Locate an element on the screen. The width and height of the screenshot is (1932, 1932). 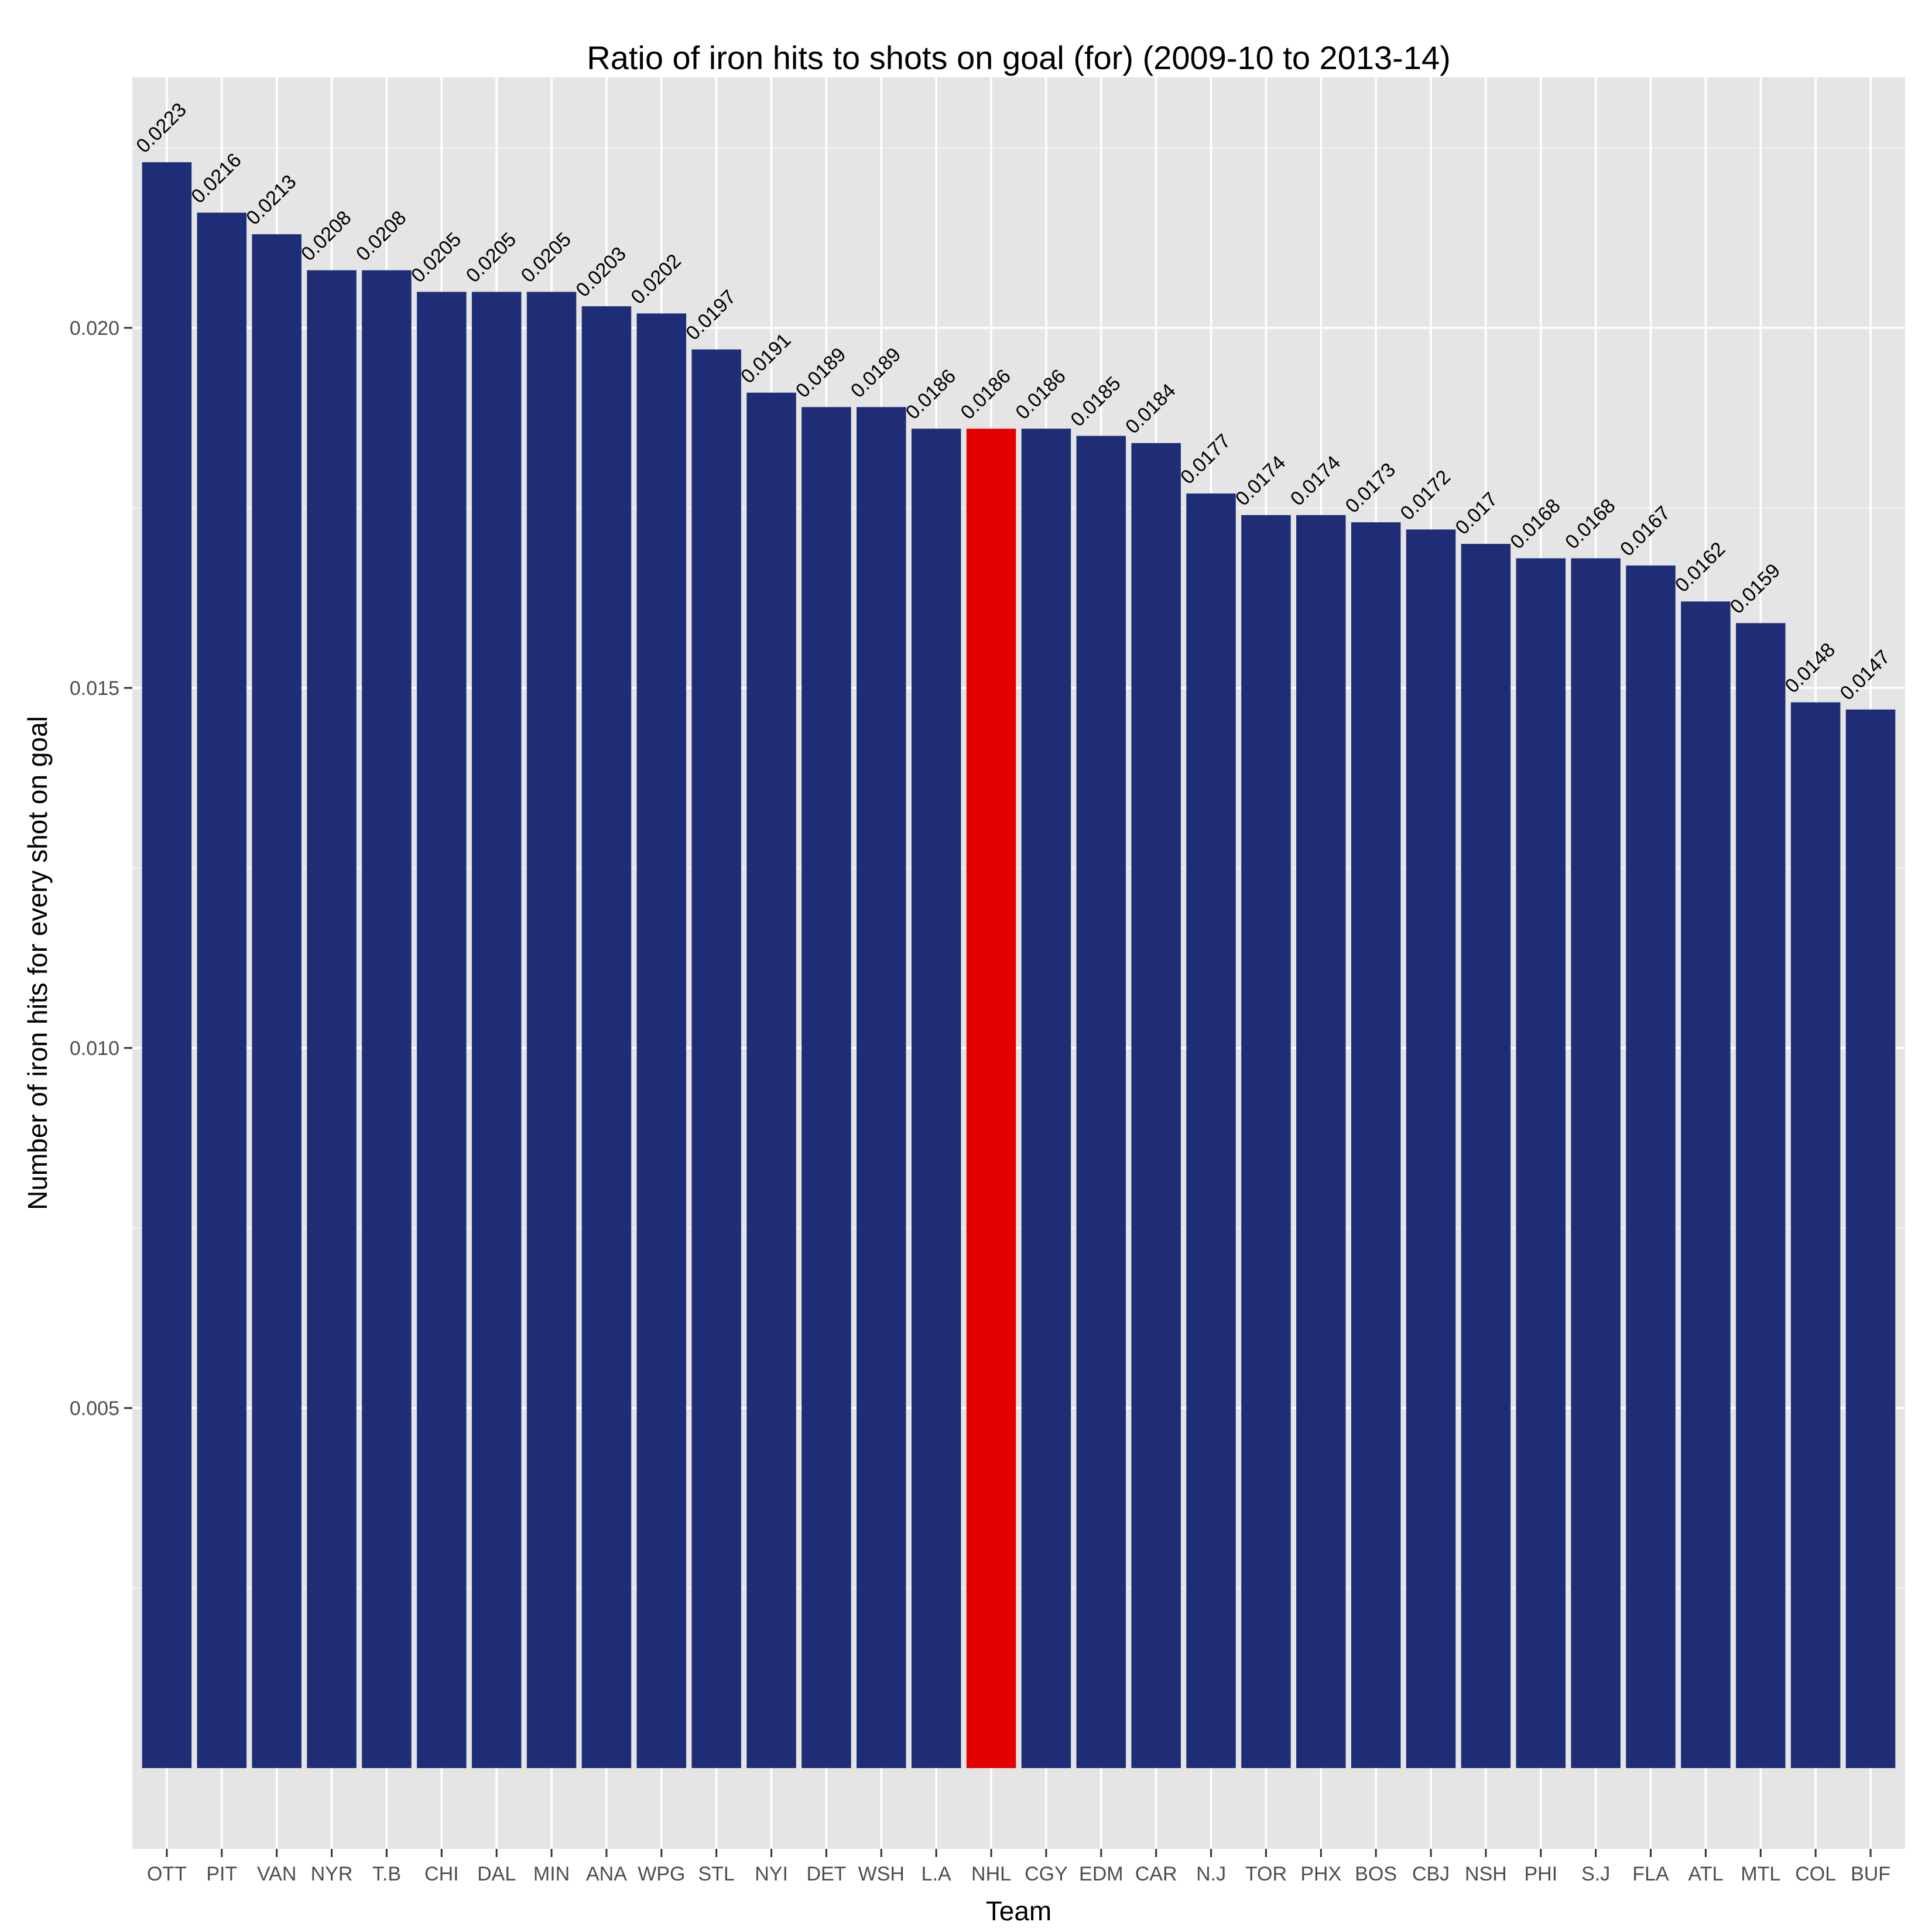
bar-STL is located at coordinates (716, 1059).